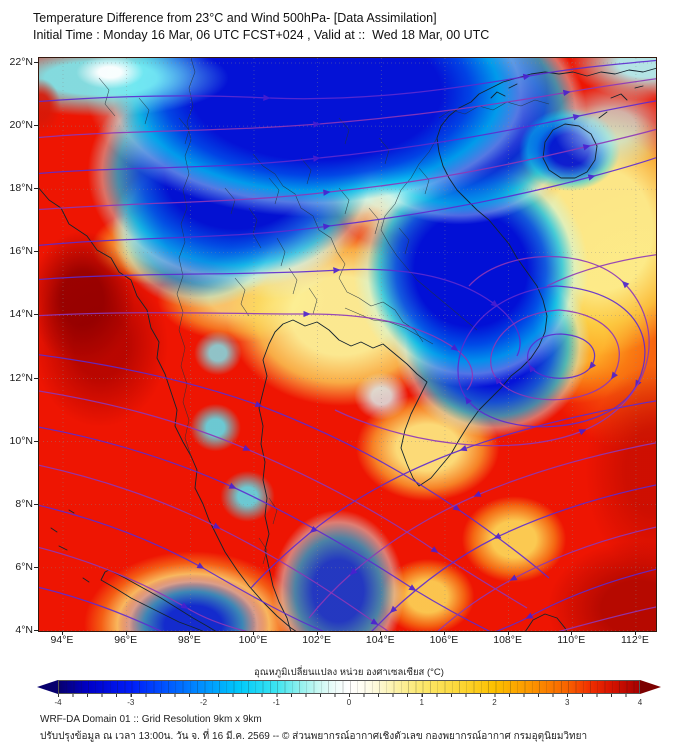  Describe the element at coordinates (58, 702) in the screenshot. I see `colorbar-tick: -4` at that location.